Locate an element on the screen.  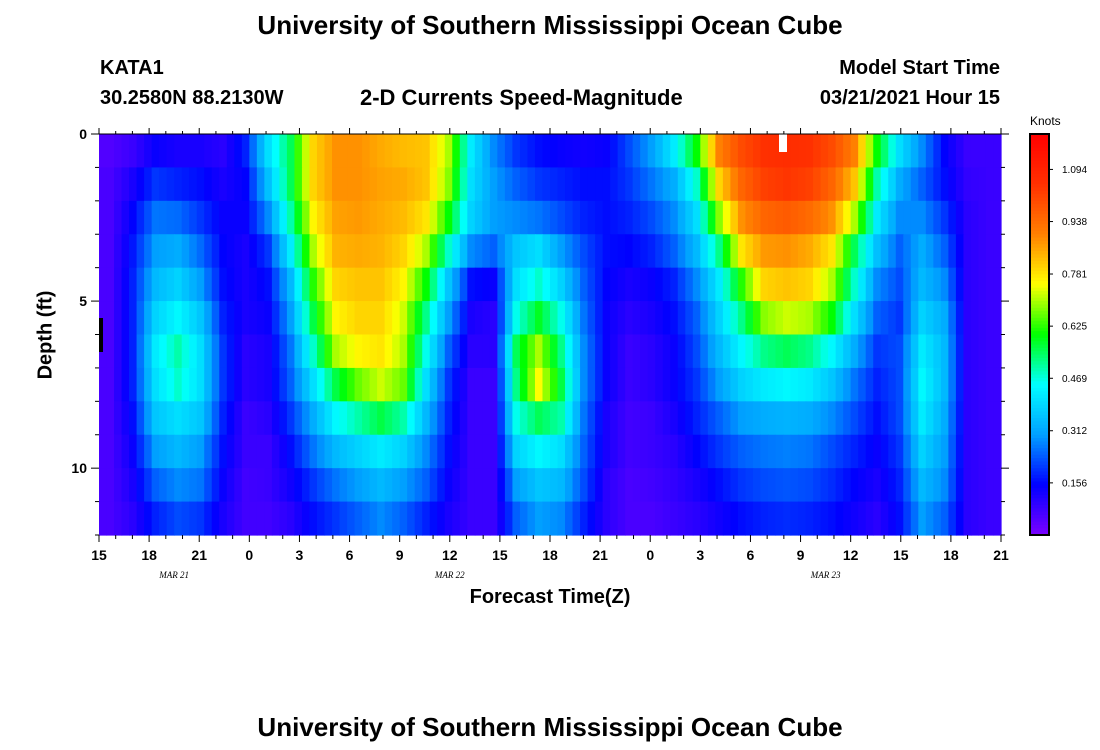
x-tick-label: 15 is located at coordinates (500, 555).